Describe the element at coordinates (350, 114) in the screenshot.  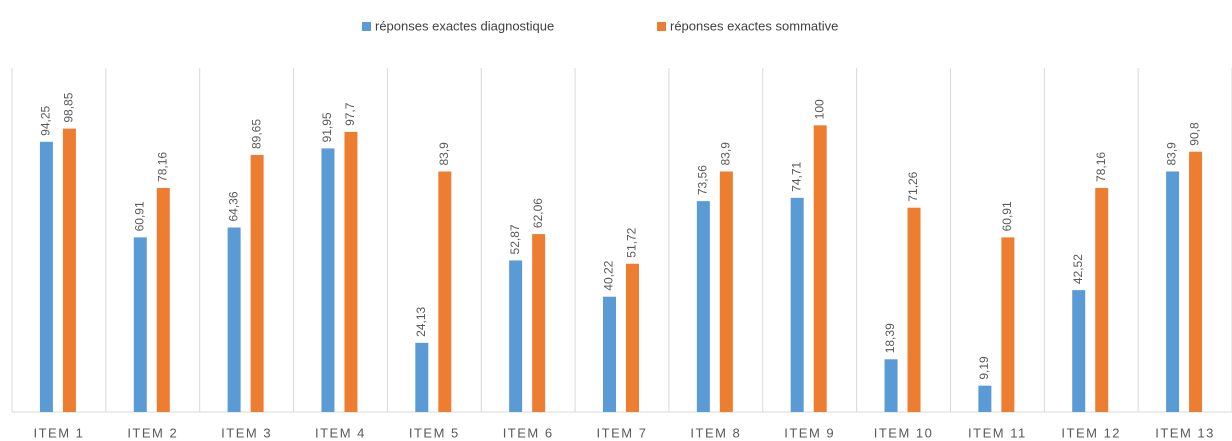
I see `data-label: 97,7` at that location.